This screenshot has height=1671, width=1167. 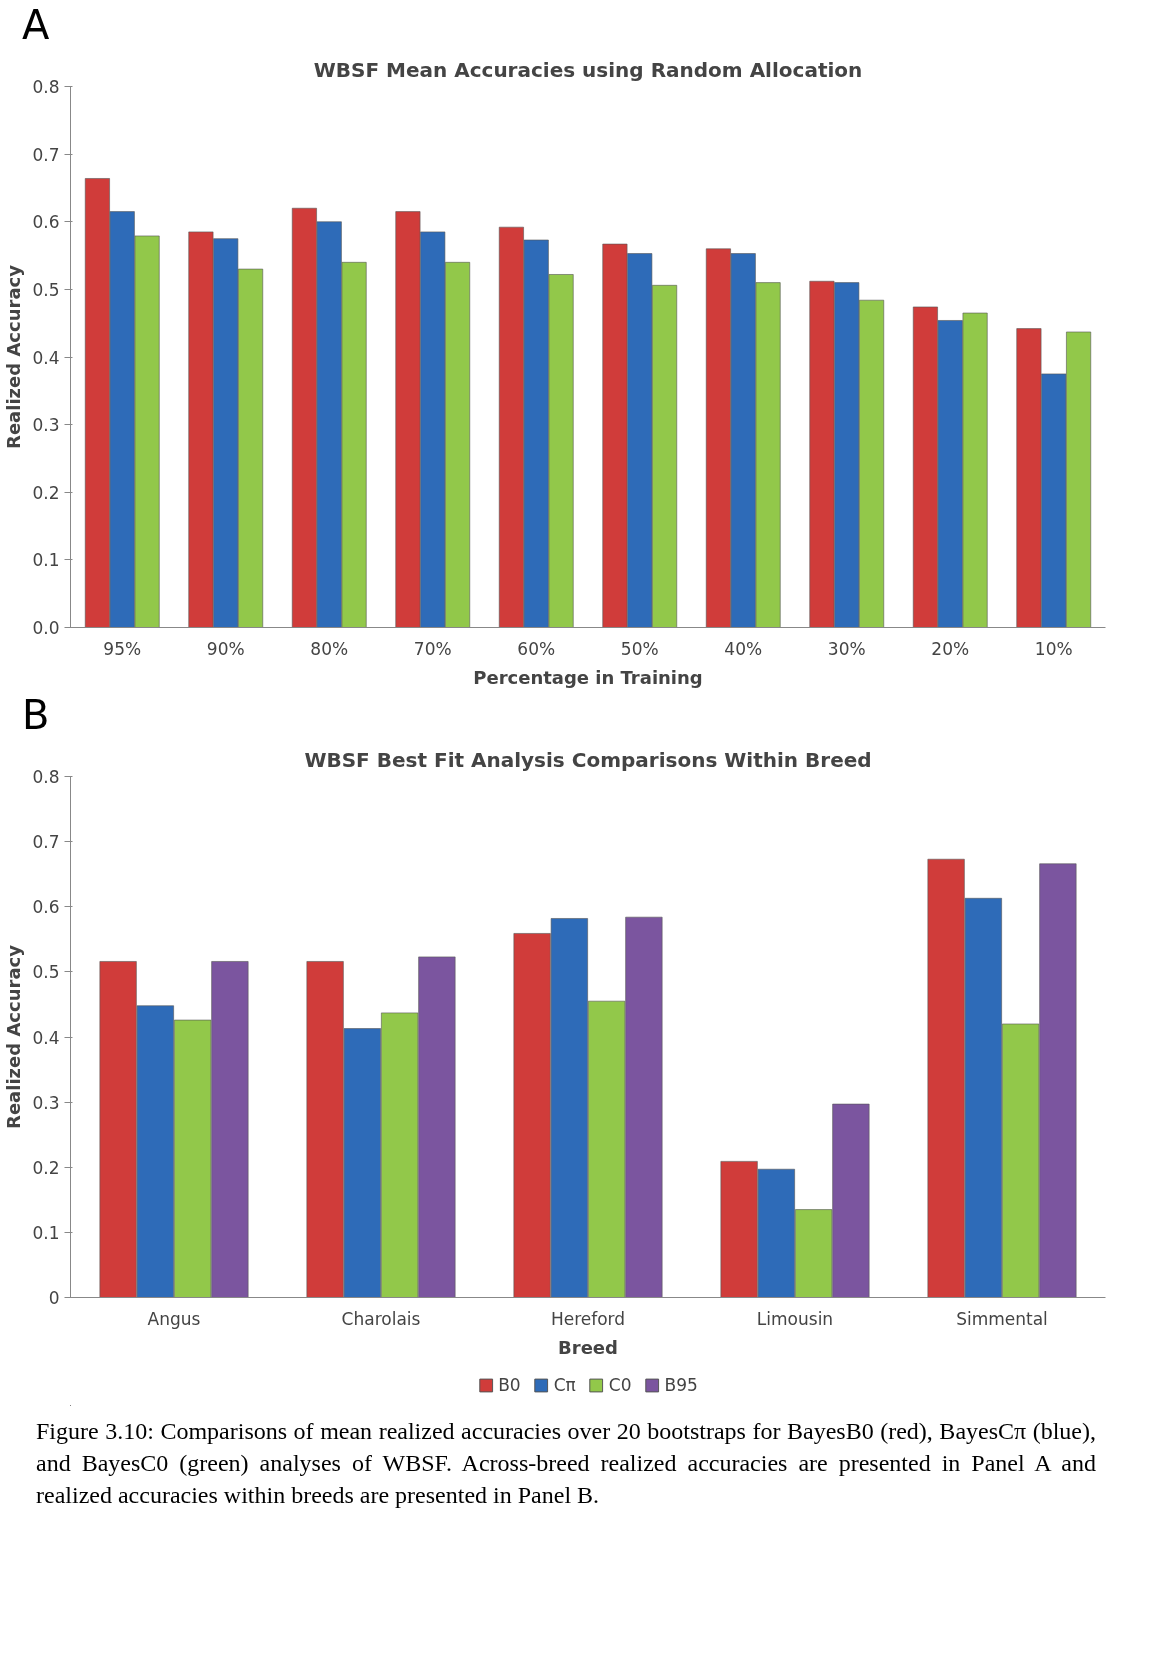 What do you see at coordinates (846, 648) in the screenshot?
I see `x-tick-label: 30%` at bounding box center [846, 648].